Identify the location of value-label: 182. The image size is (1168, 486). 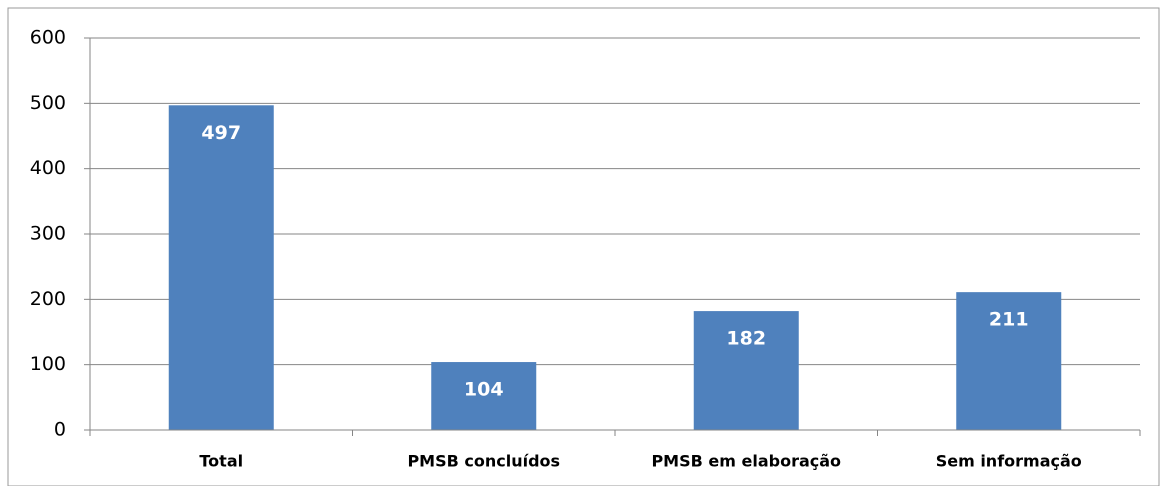
(746, 339).